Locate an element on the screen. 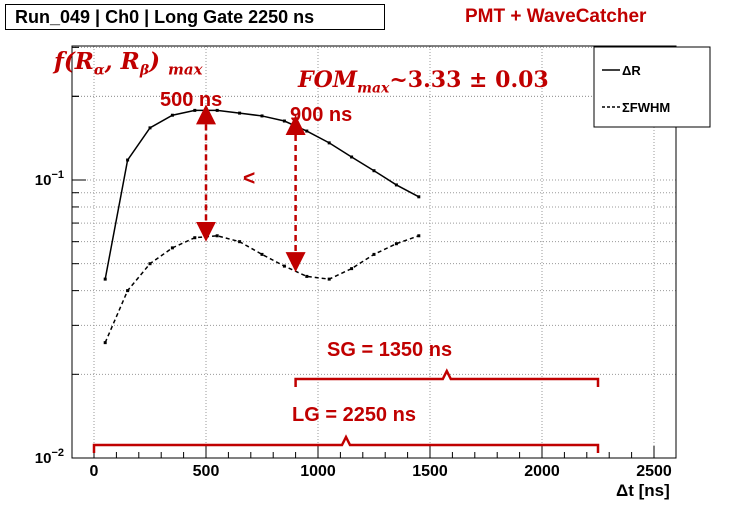  arrows-group is located at coordinates (251, 188).